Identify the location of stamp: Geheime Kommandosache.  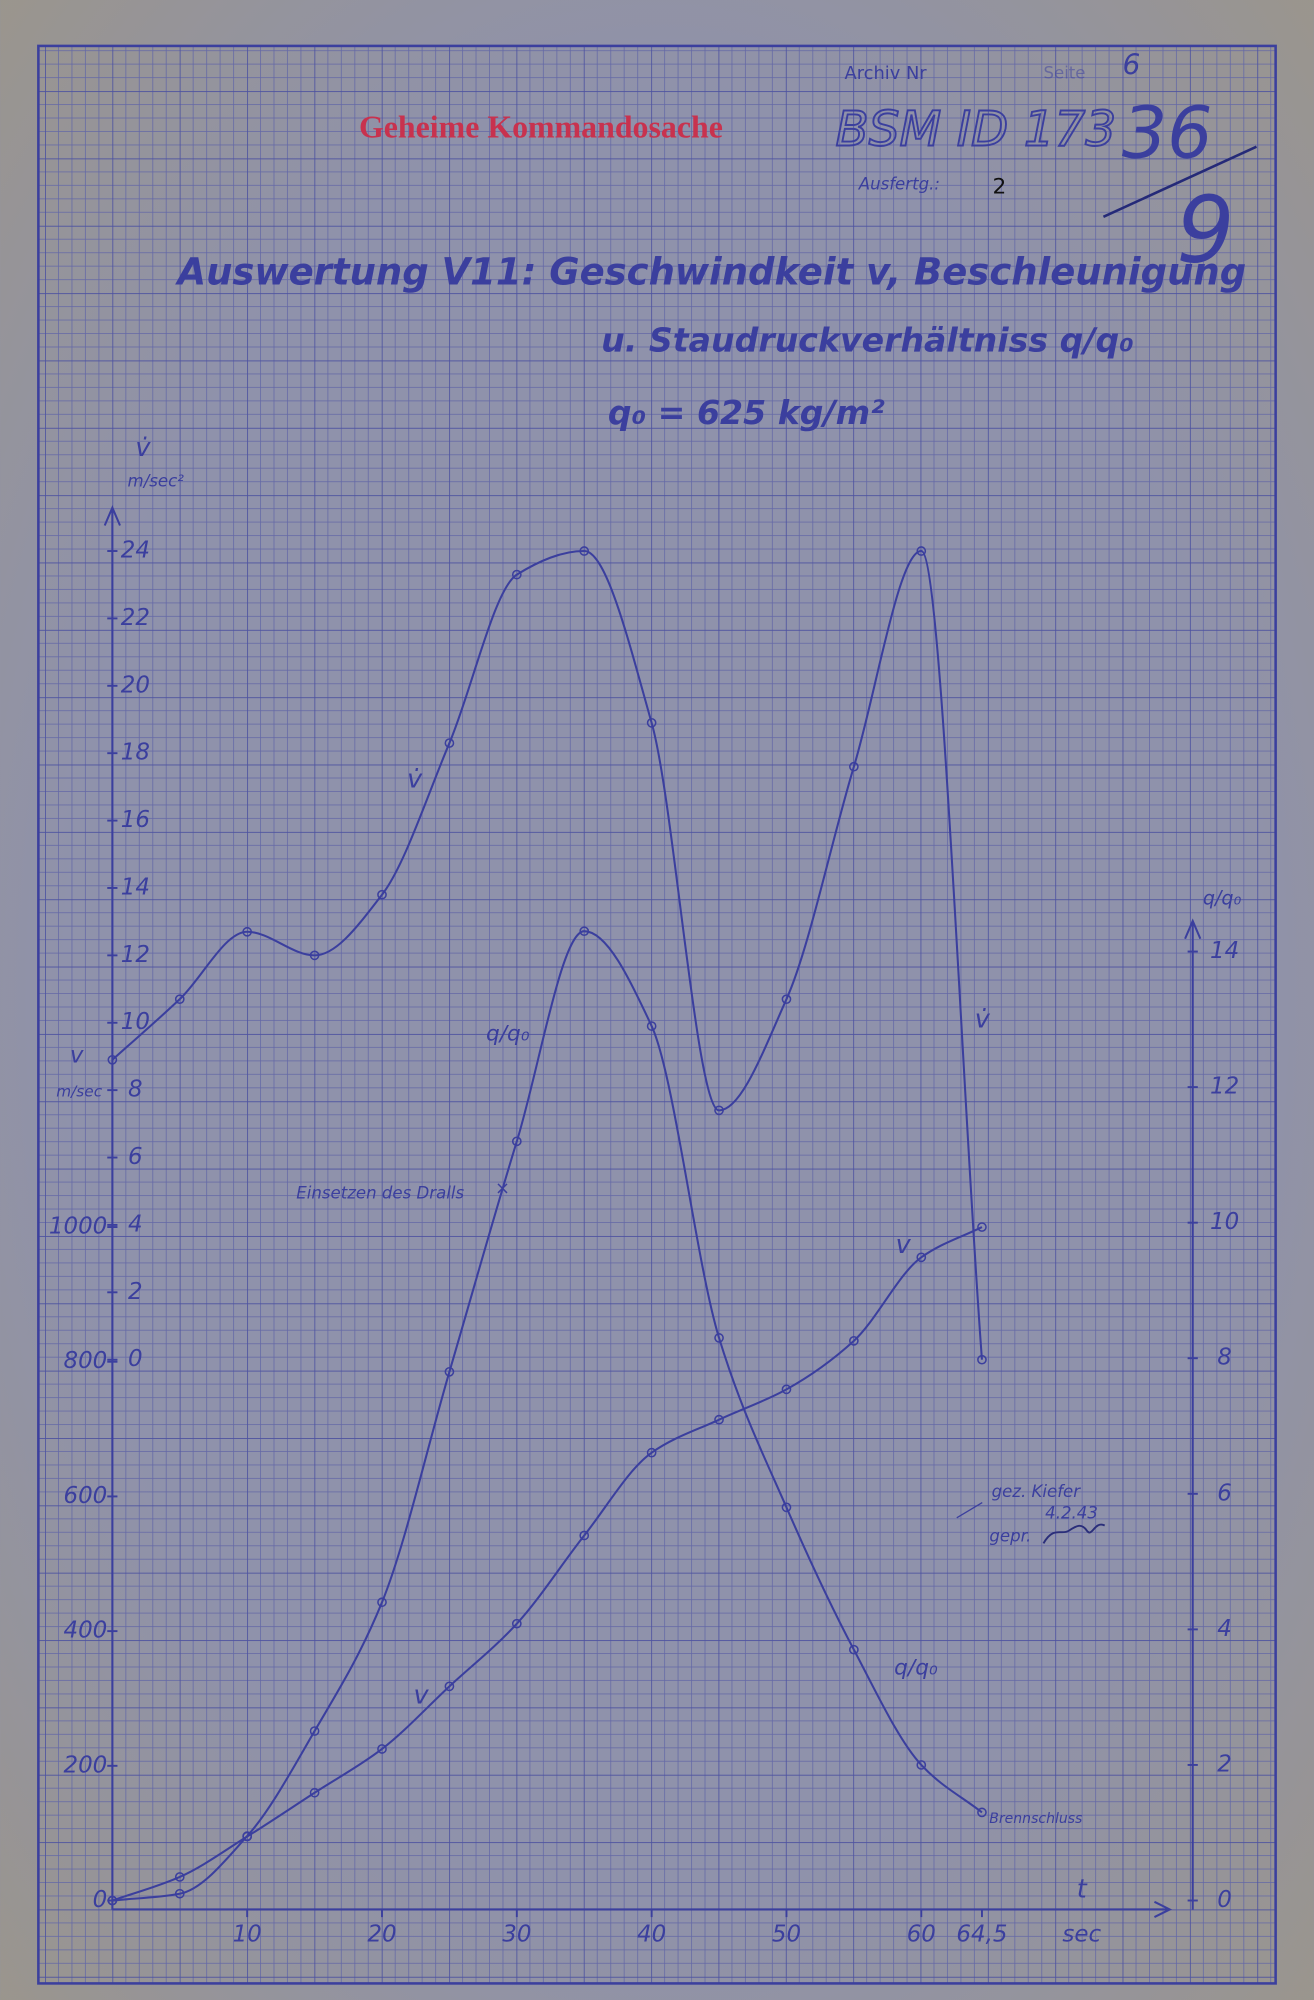
(541, 126).